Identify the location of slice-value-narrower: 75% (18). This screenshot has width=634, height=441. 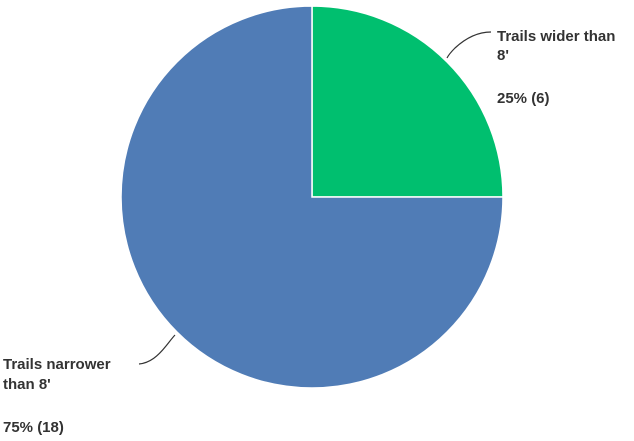
(33, 427).